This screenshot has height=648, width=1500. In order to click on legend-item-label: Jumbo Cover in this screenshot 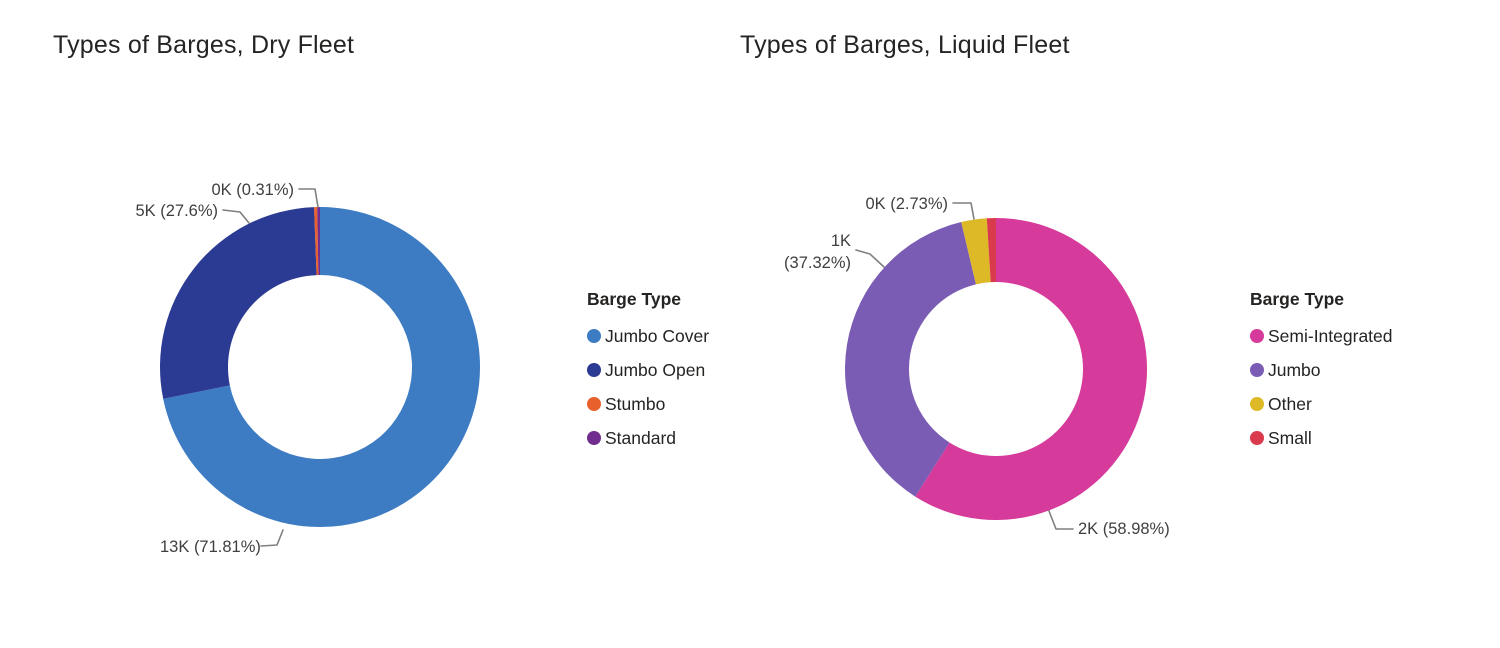, I will do `click(657, 336)`.